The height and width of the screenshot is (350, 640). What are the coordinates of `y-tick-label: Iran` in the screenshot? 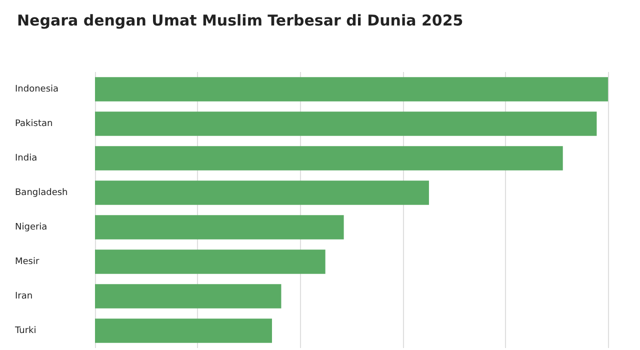 It's located at (24, 296).